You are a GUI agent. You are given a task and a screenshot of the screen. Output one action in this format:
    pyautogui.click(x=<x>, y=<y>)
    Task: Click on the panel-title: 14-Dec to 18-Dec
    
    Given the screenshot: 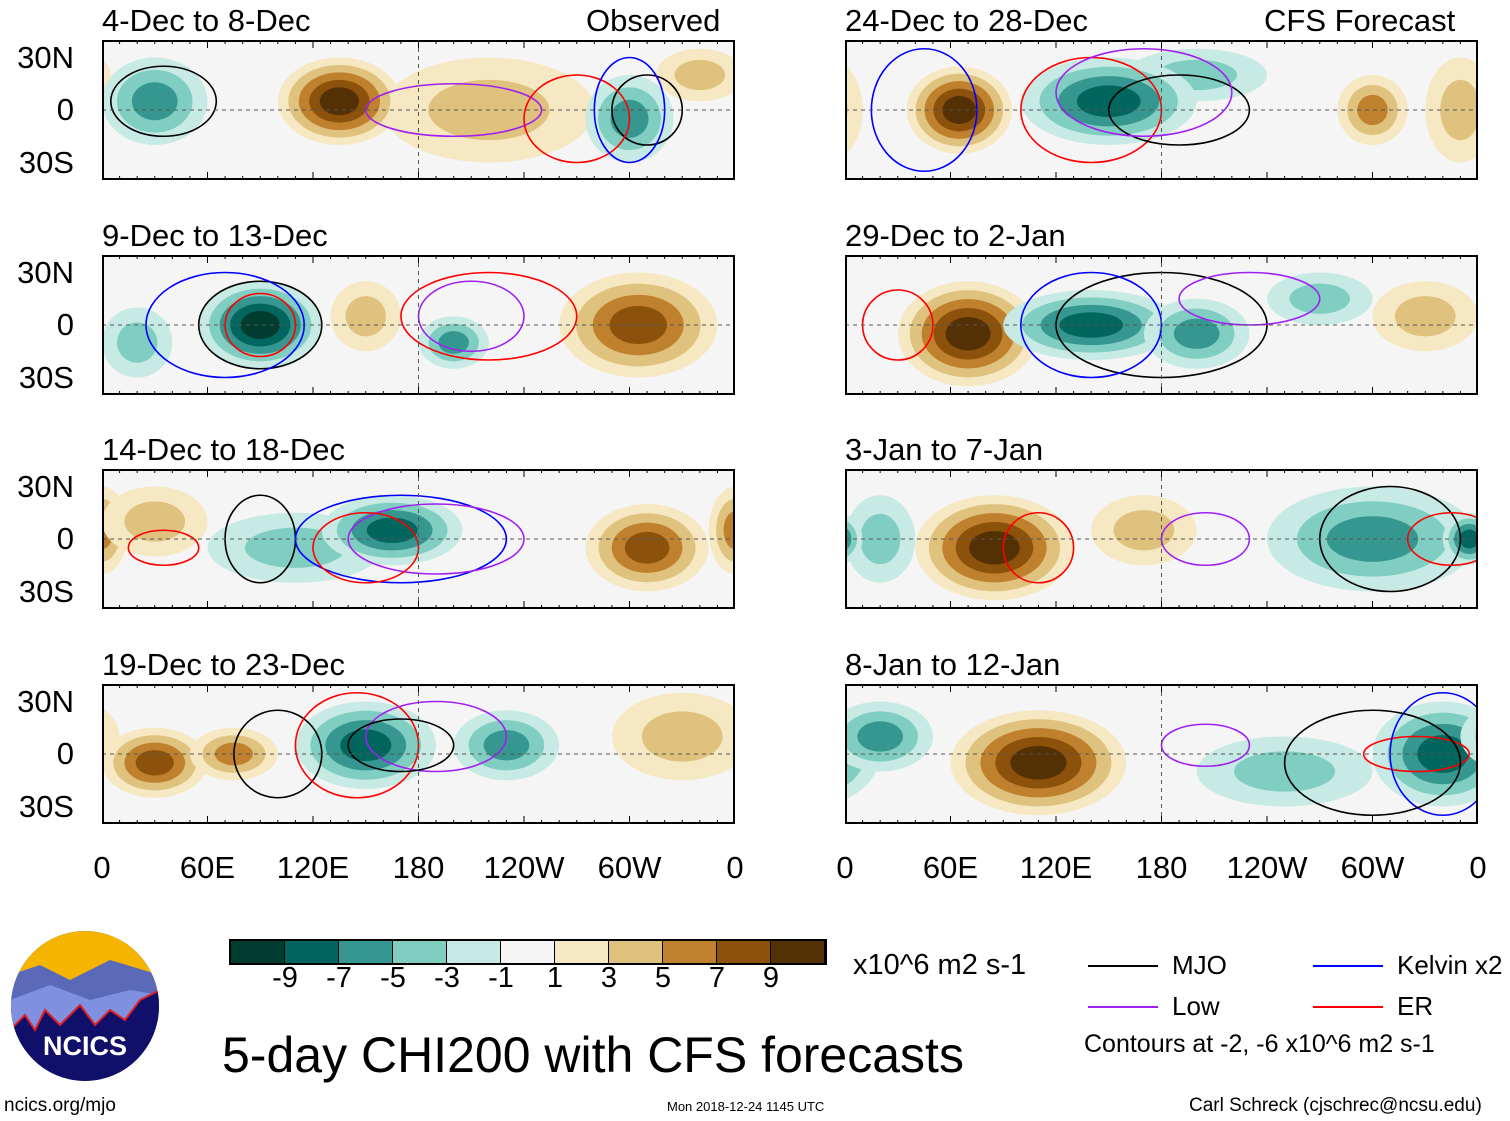 What is the action you would take?
    pyautogui.click(x=223, y=449)
    